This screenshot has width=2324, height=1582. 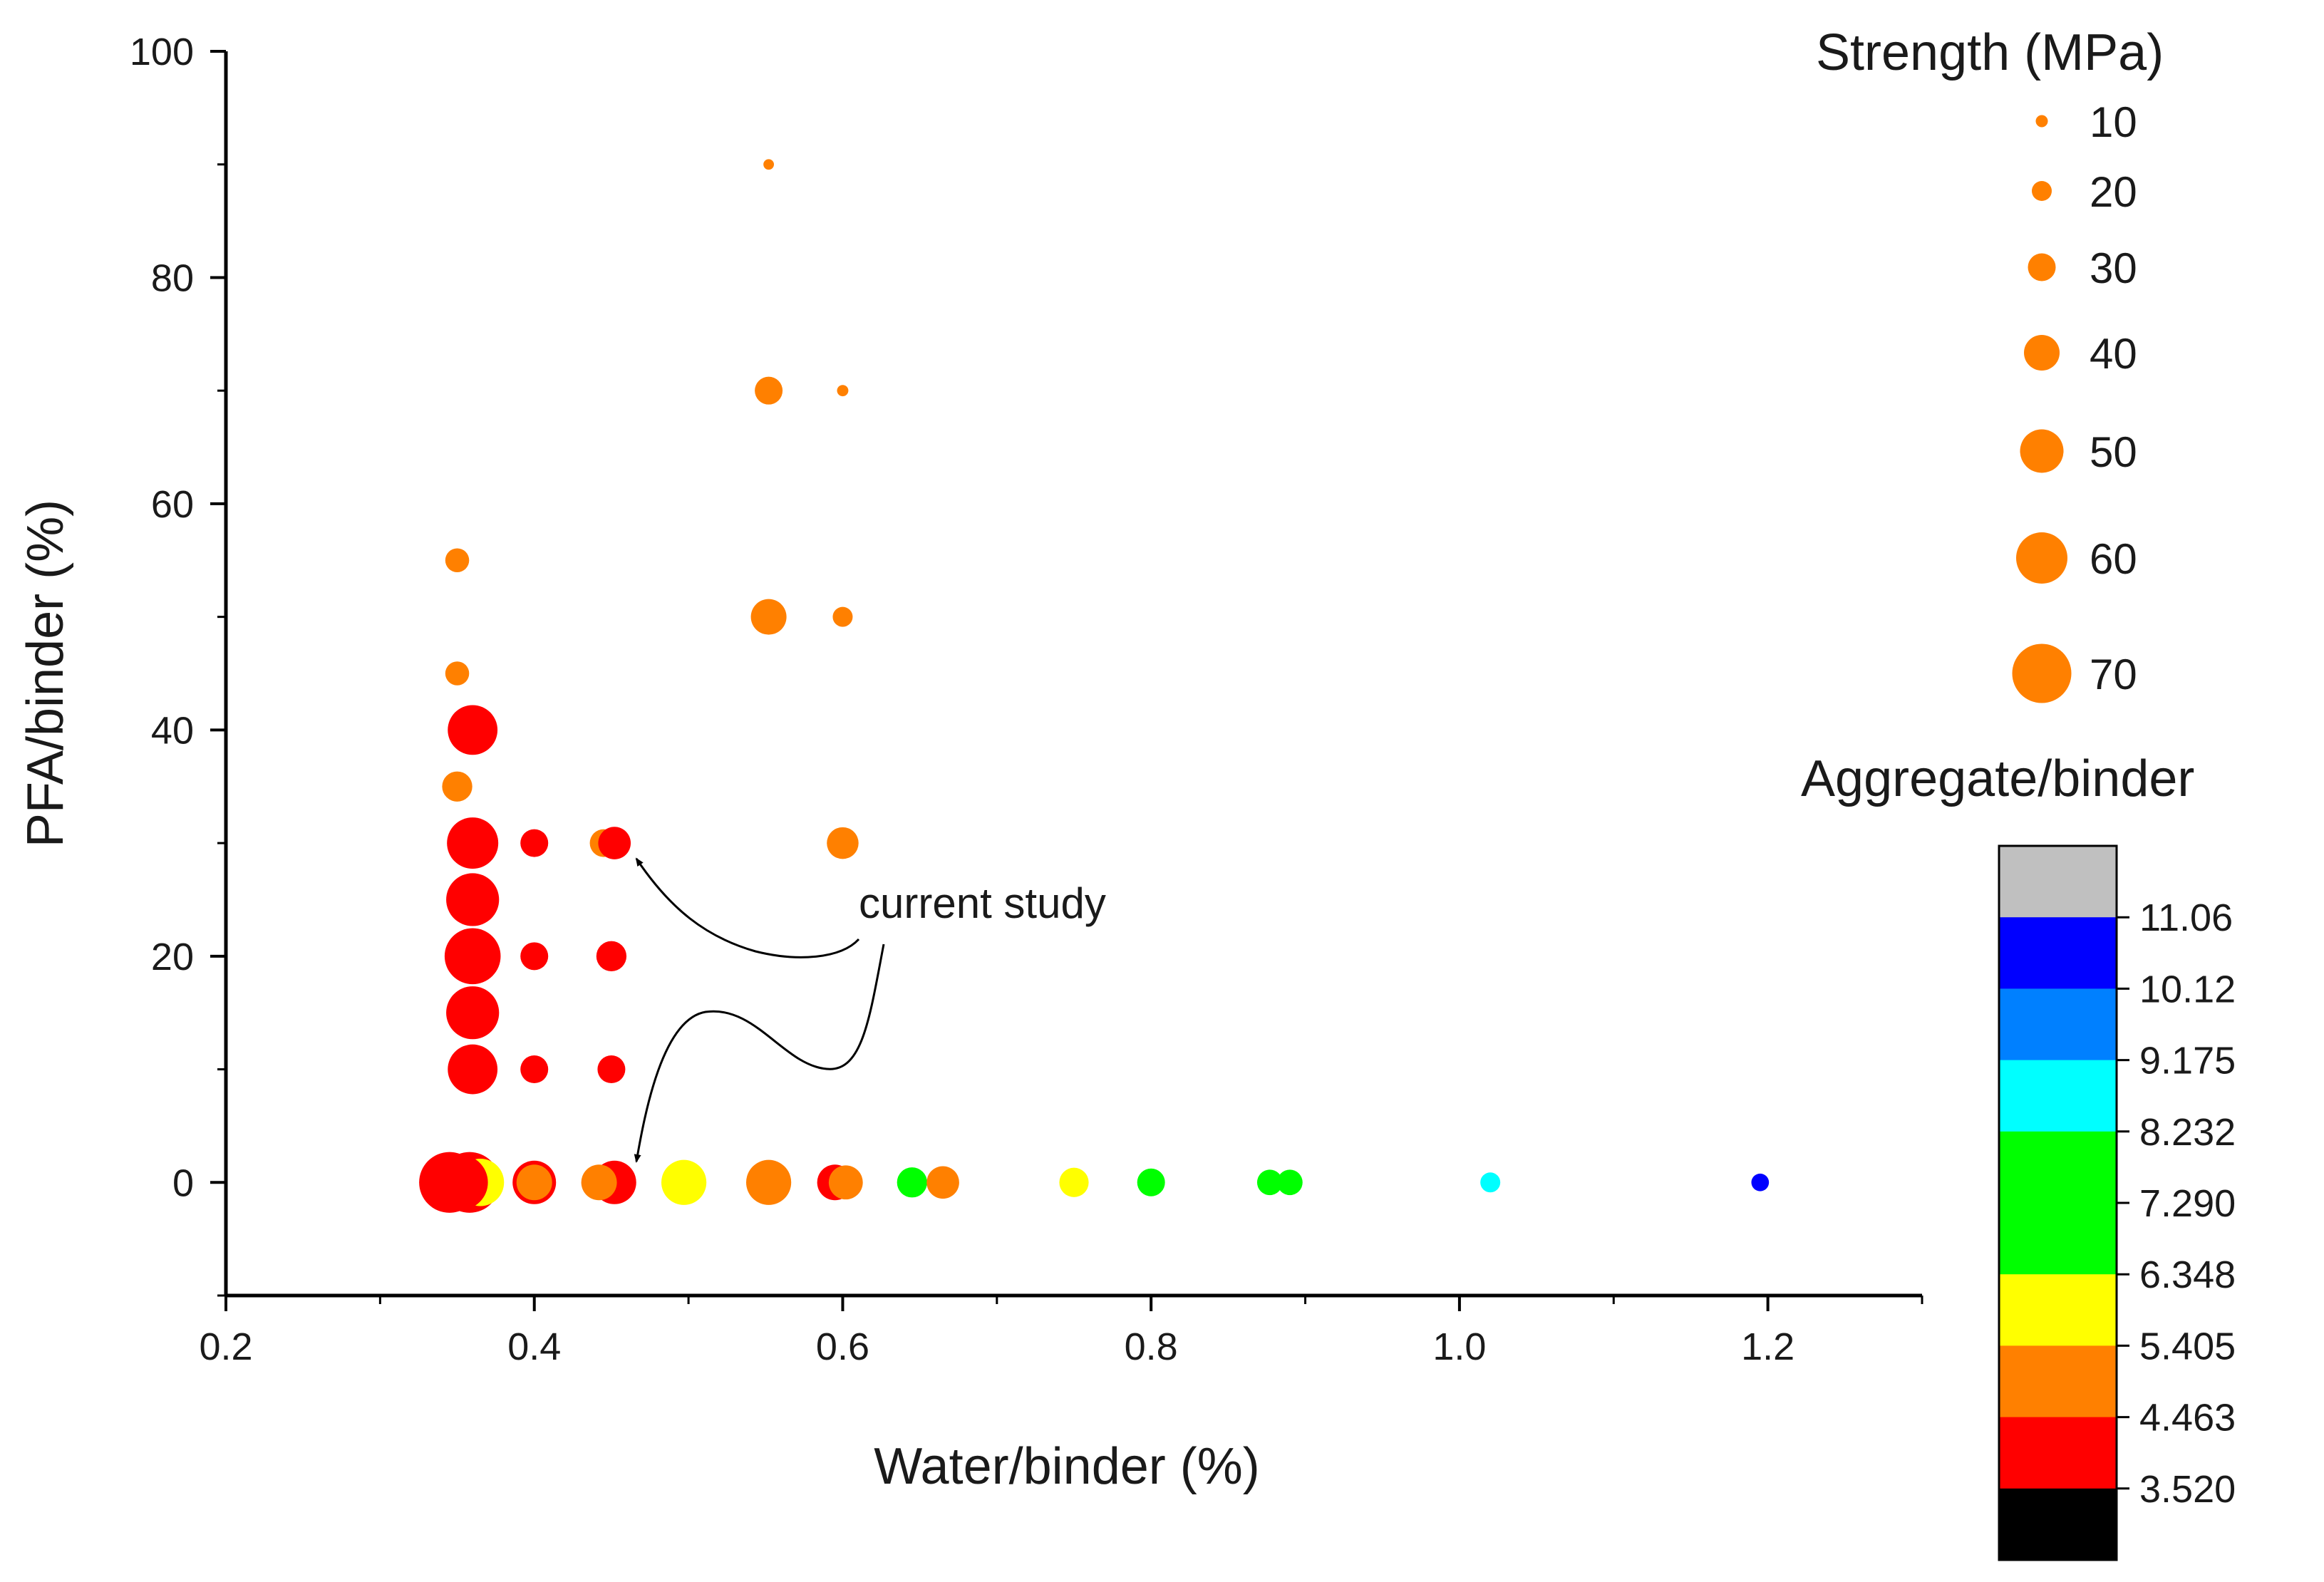 What do you see at coordinates (183, 1183) in the screenshot?
I see `y-tick-label: 0` at bounding box center [183, 1183].